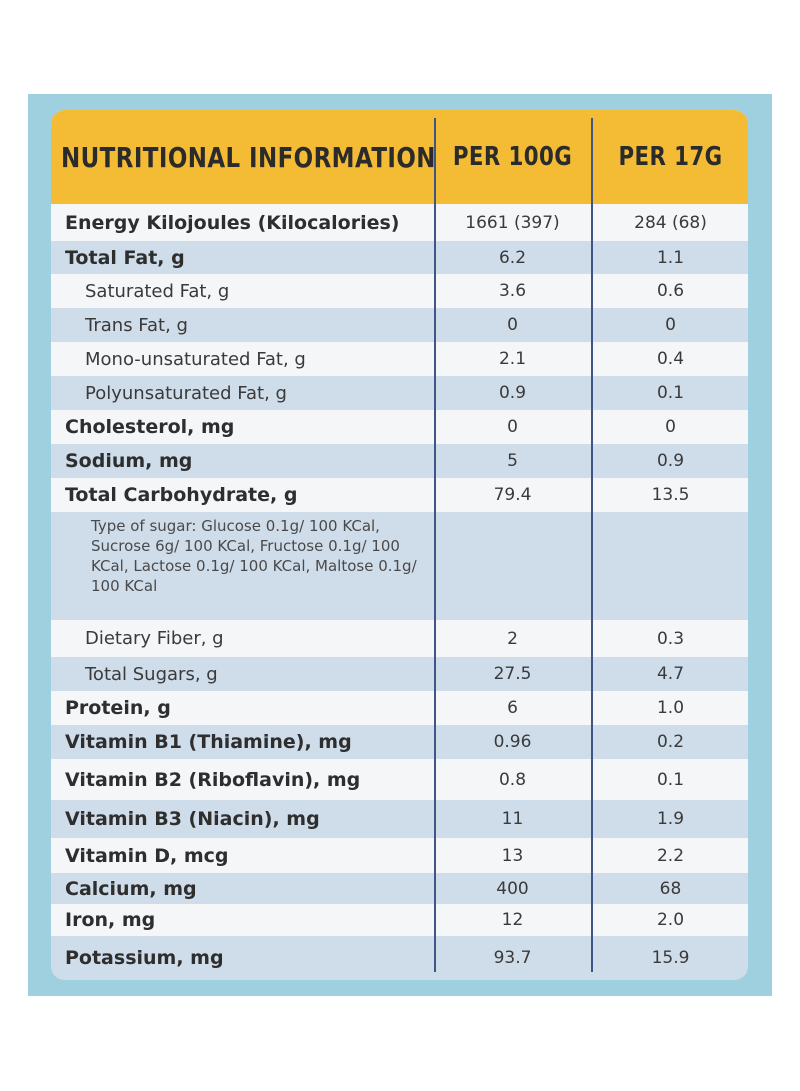 The width and height of the screenshot is (800, 1091). What do you see at coordinates (512, 291) in the screenshot?
I see `value-per-100g: 3.6` at bounding box center [512, 291].